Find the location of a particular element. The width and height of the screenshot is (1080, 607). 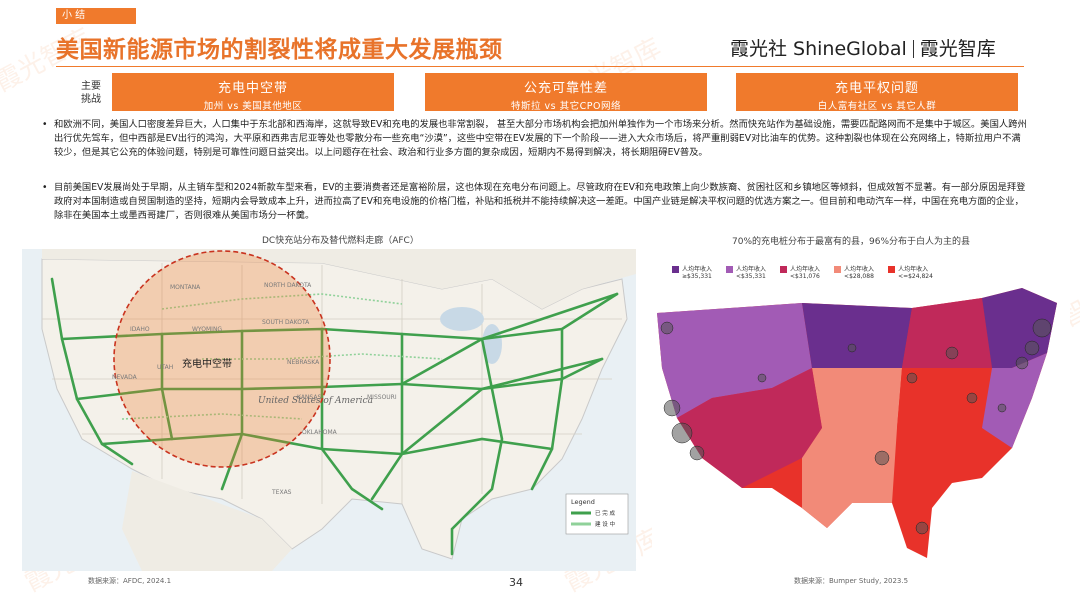

state-label: UTAH is located at coordinates (165, 367).